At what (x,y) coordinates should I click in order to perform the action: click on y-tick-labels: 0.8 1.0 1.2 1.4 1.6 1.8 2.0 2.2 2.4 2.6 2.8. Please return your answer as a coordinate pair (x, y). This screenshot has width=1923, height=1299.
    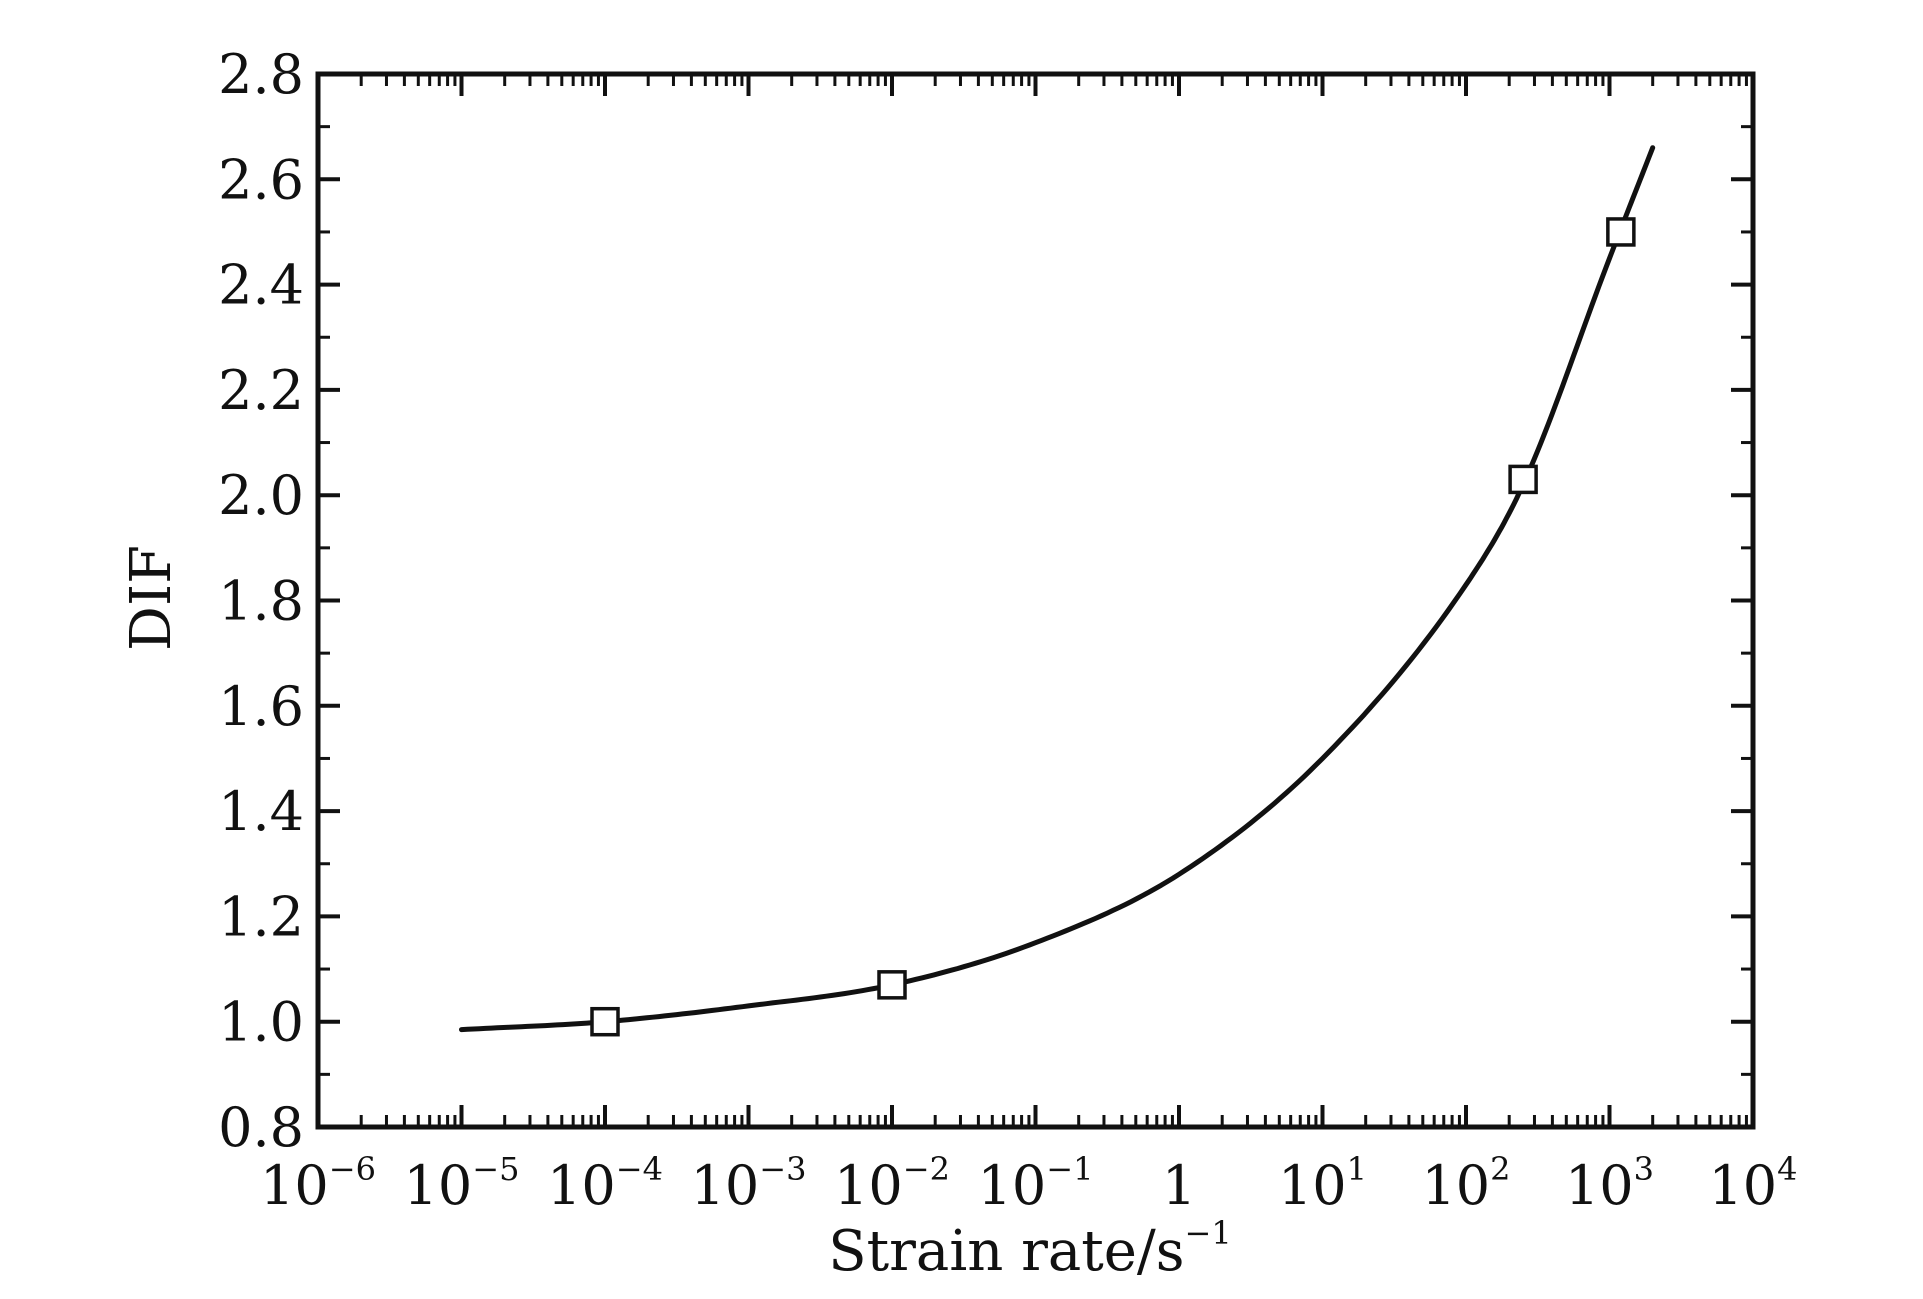
    Looking at the image, I should click on (261, 601).